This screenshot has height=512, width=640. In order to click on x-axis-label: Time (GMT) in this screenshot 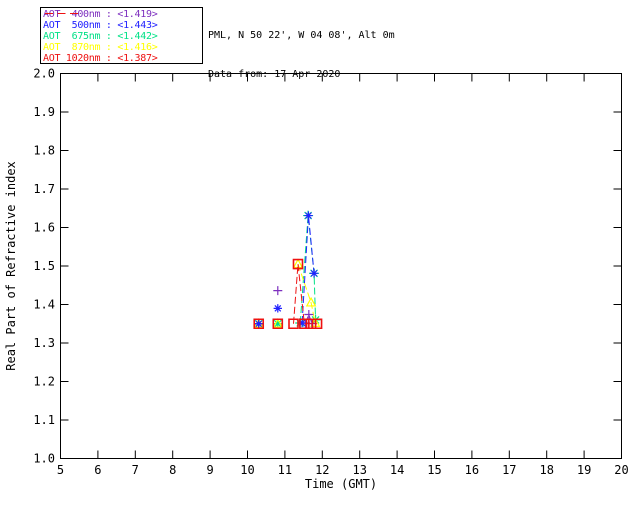, I will do `click(341, 484)`.